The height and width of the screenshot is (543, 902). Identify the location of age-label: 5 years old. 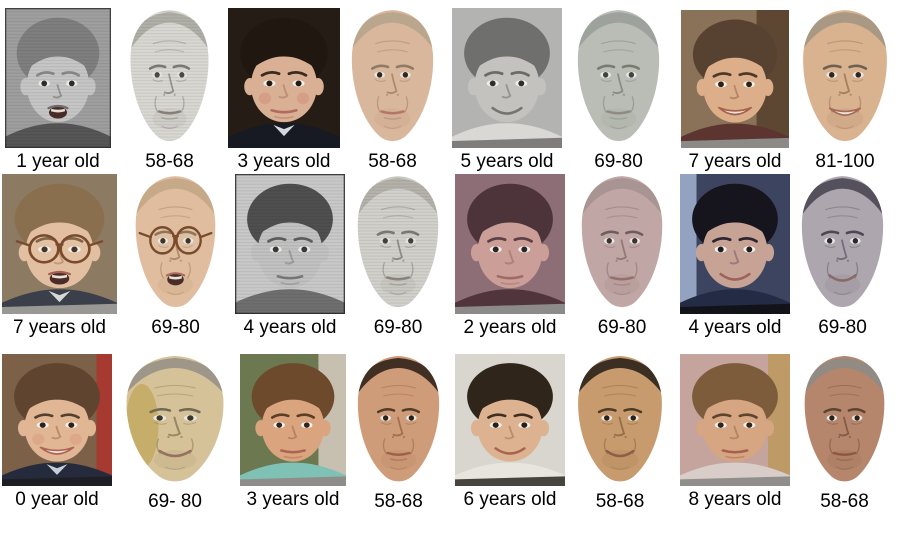
(507, 161).